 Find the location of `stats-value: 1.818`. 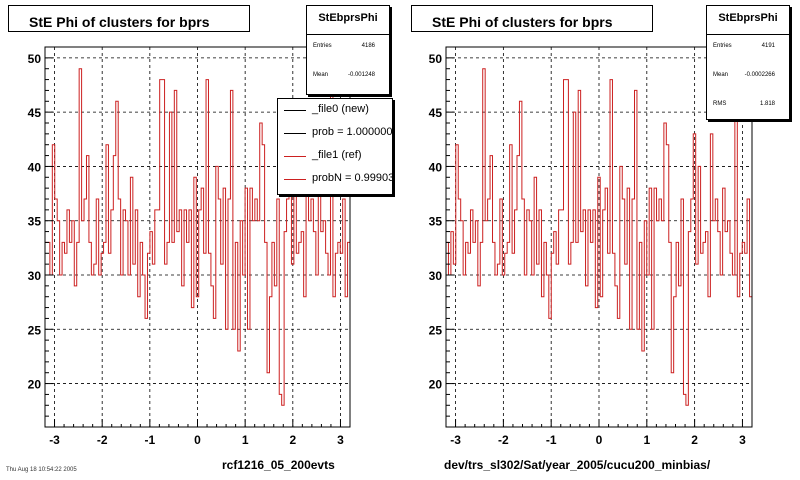

stats-value: 1.818 is located at coordinates (767, 104).